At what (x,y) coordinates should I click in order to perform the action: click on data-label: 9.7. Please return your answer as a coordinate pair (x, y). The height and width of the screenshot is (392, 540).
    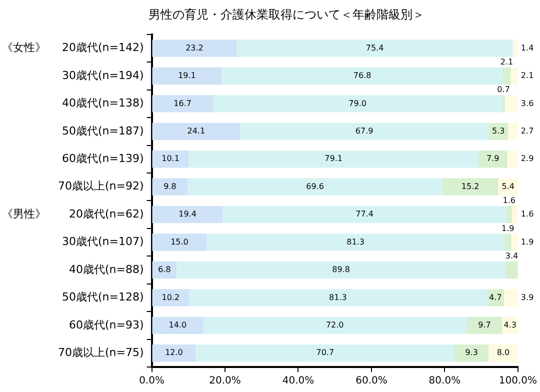
    Looking at the image, I should click on (484, 325).